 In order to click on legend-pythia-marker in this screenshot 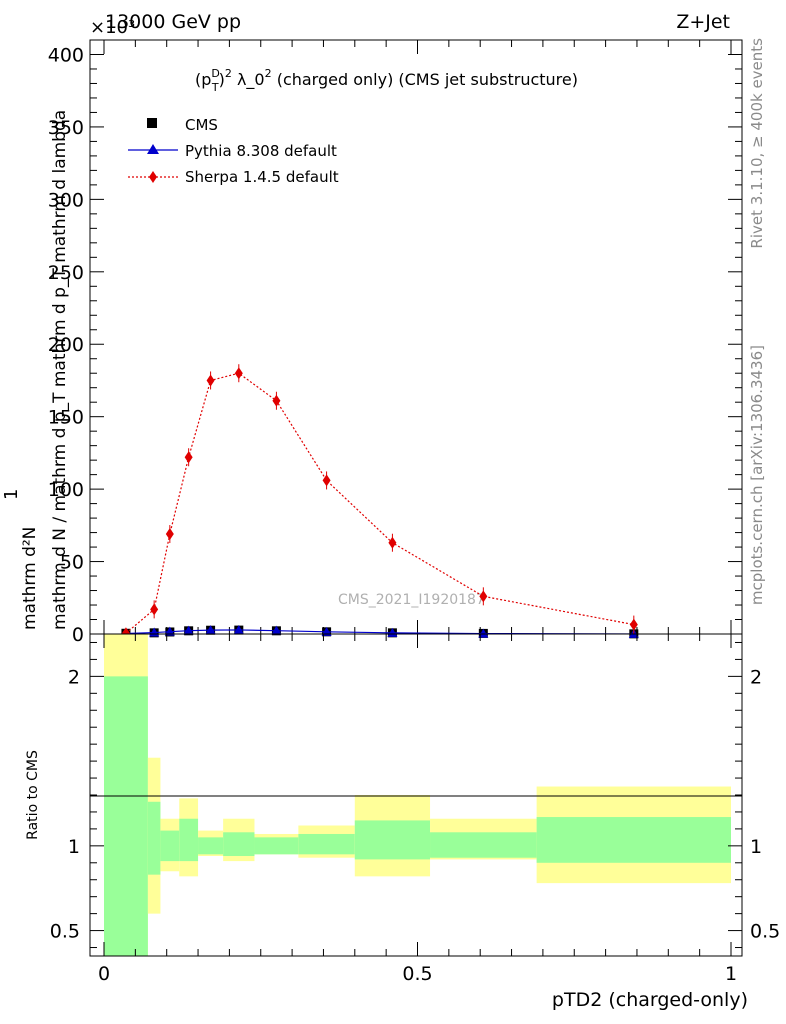, I will do `click(153, 149)`.